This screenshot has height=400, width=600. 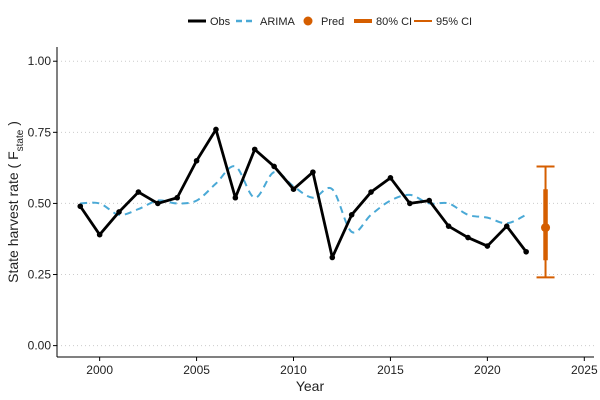 What do you see at coordinates (40, 275) in the screenshot?
I see `y-tick-label: 0.25` at bounding box center [40, 275].